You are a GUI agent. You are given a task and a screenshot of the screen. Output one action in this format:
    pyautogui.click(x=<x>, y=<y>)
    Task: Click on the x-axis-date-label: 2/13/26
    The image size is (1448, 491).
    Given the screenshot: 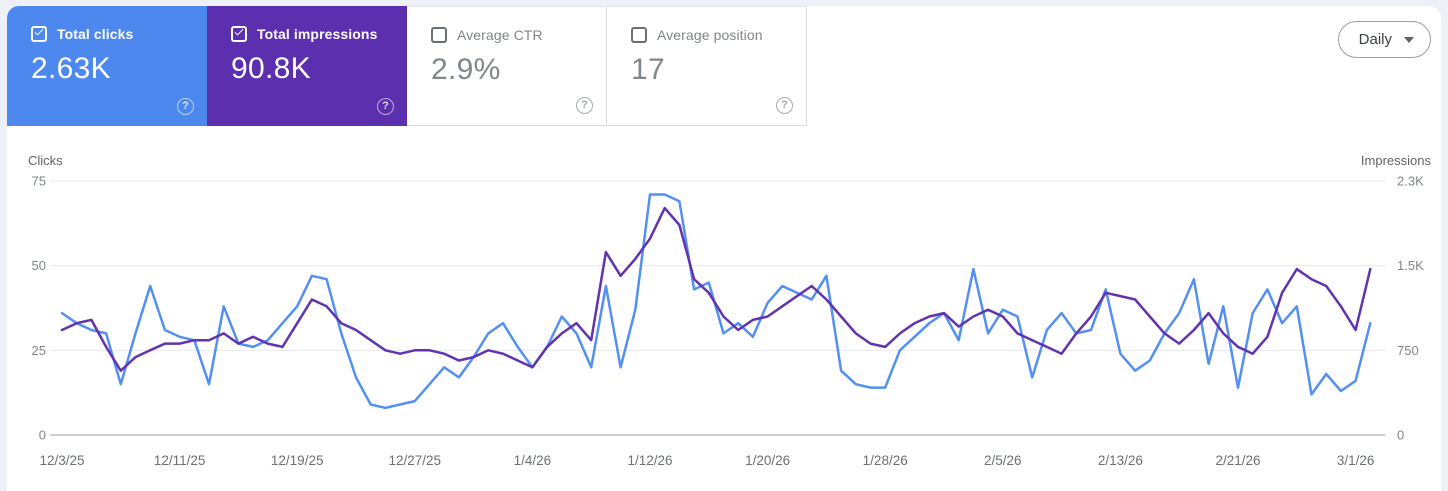 What is the action you would take?
    pyautogui.click(x=1120, y=460)
    